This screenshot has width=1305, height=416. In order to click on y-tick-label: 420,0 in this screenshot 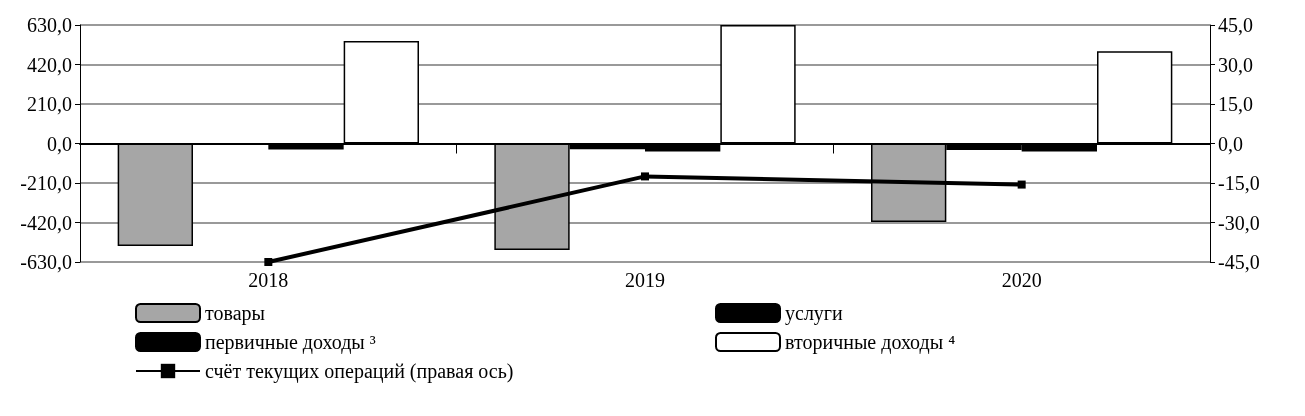, I will do `click(49, 64)`.